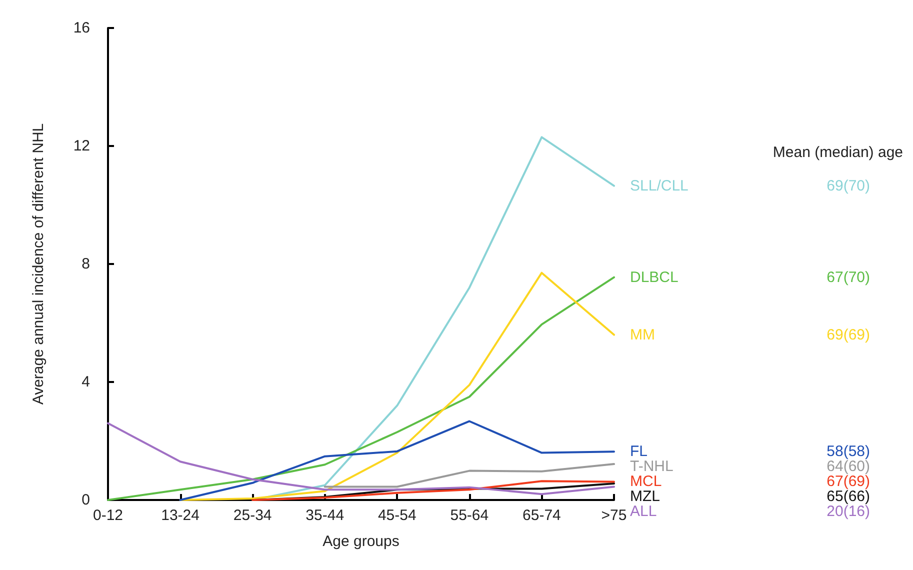 This screenshot has height=570, width=913. What do you see at coordinates (652, 467) in the screenshot?
I see `series-label: T-NHL` at bounding box center [652, 467].